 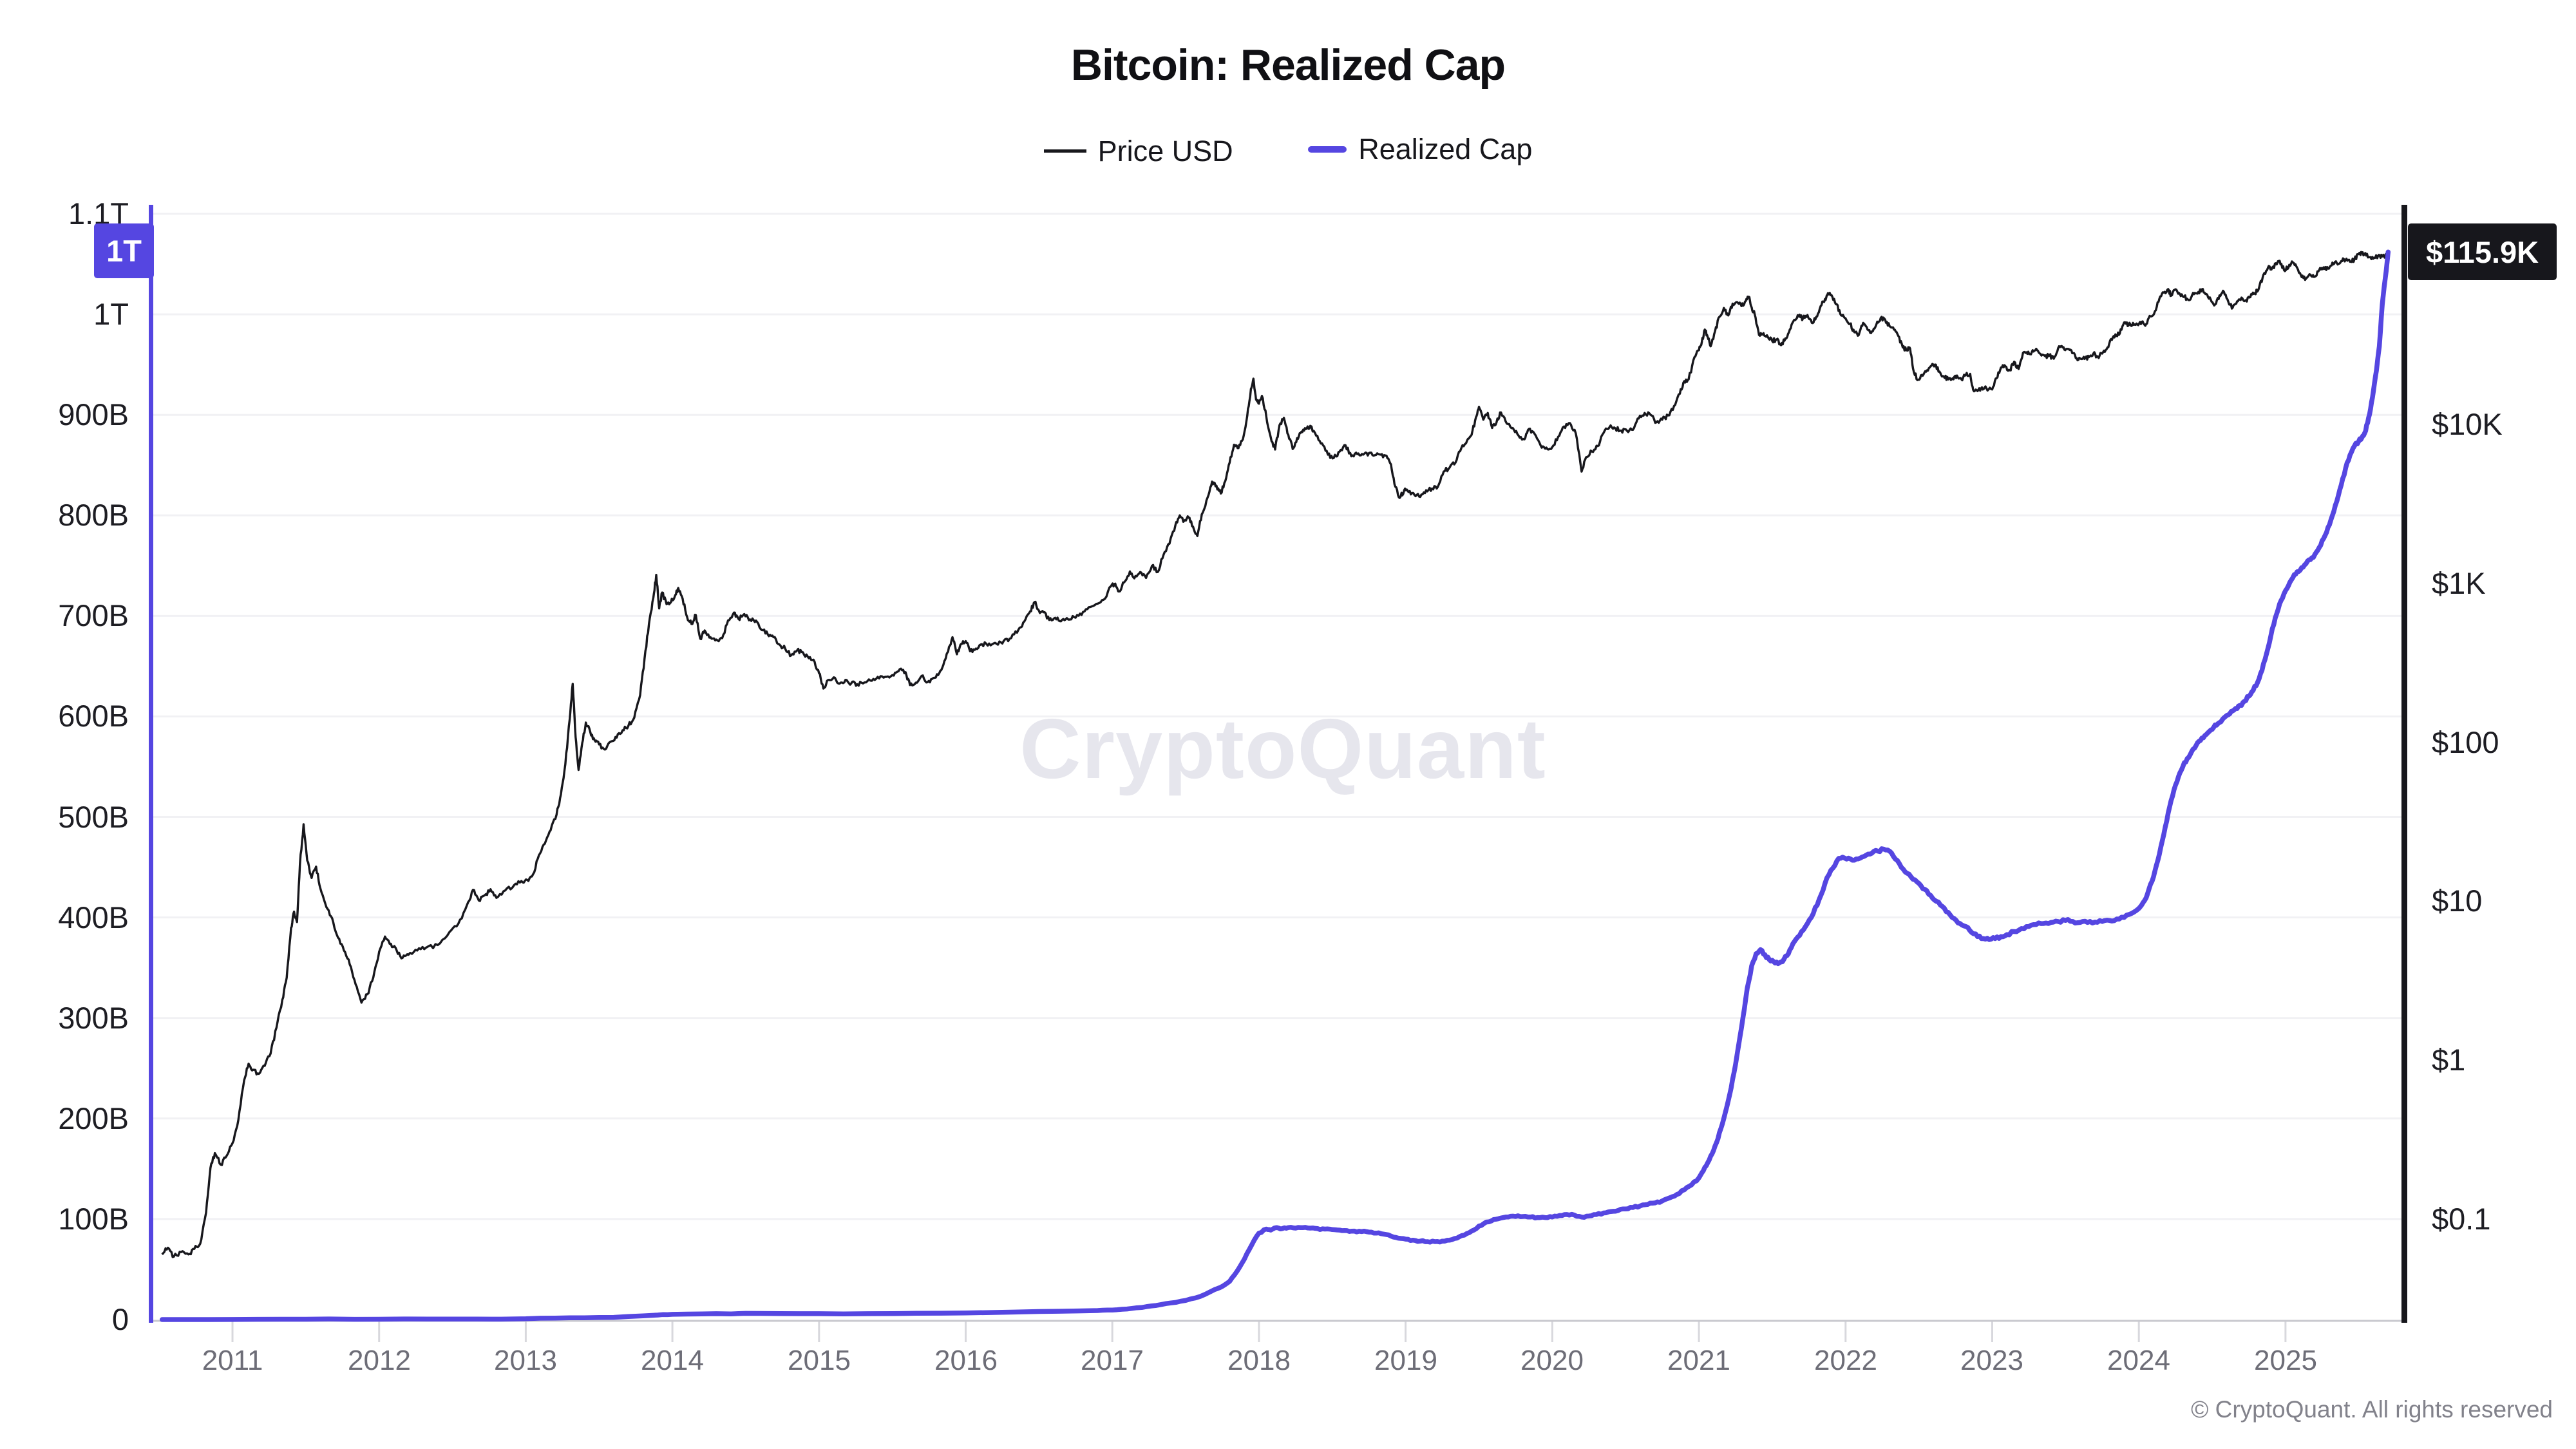 What do you see at coordinates (111, 314) in the screenshot?
I see `left-axis-tick-label: 1T` at bounding box center [111, 314].